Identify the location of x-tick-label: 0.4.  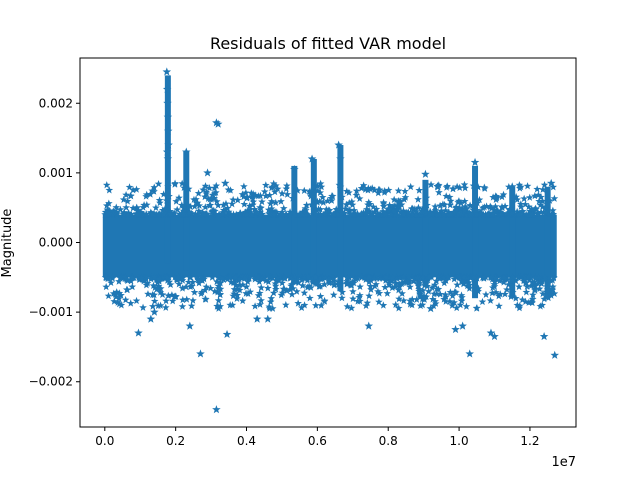
(246, 441).